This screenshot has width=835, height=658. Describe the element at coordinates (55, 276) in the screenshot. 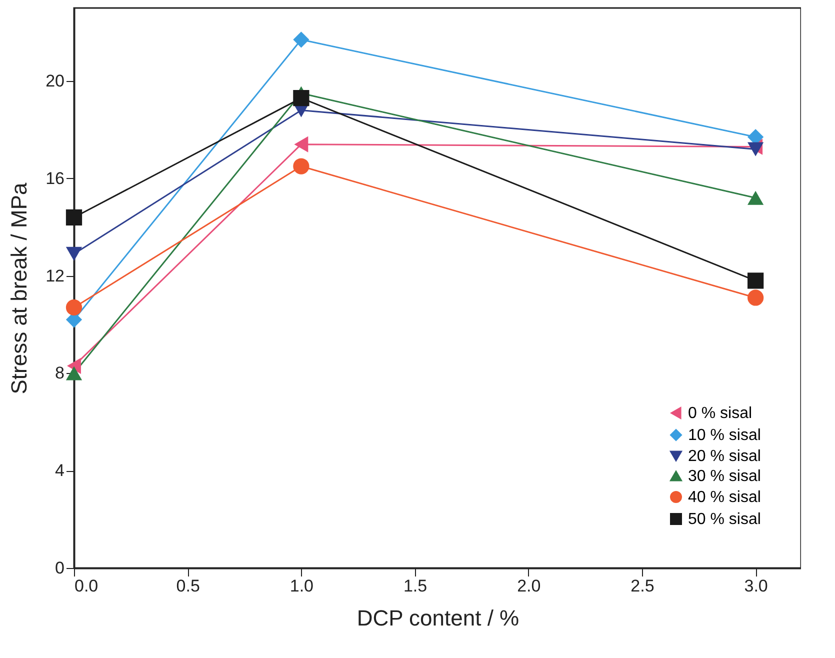

I see `y-tick-label: 12` at that location.